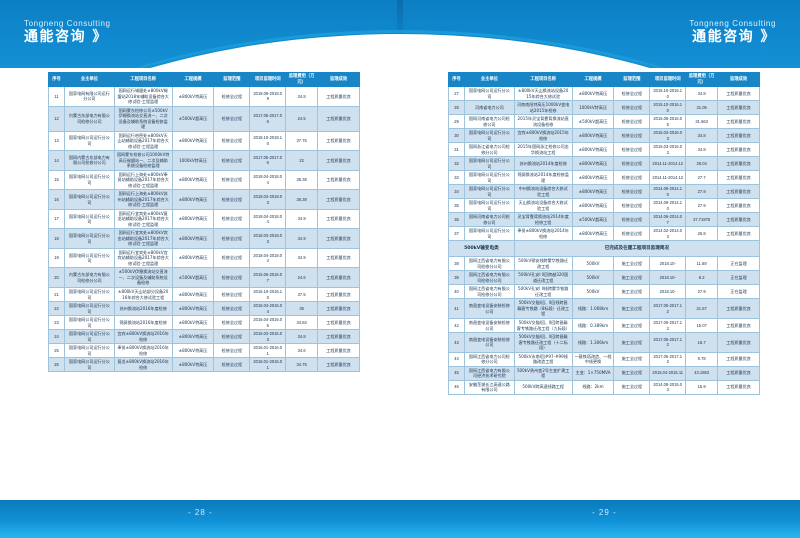 The image size is (800, 538). What do you see at coordinates (89, 118) in the screenshot?
I see `cell-owner: 内蒙古东部电力有限公司检修分公司` at bounding box center [89, 118].